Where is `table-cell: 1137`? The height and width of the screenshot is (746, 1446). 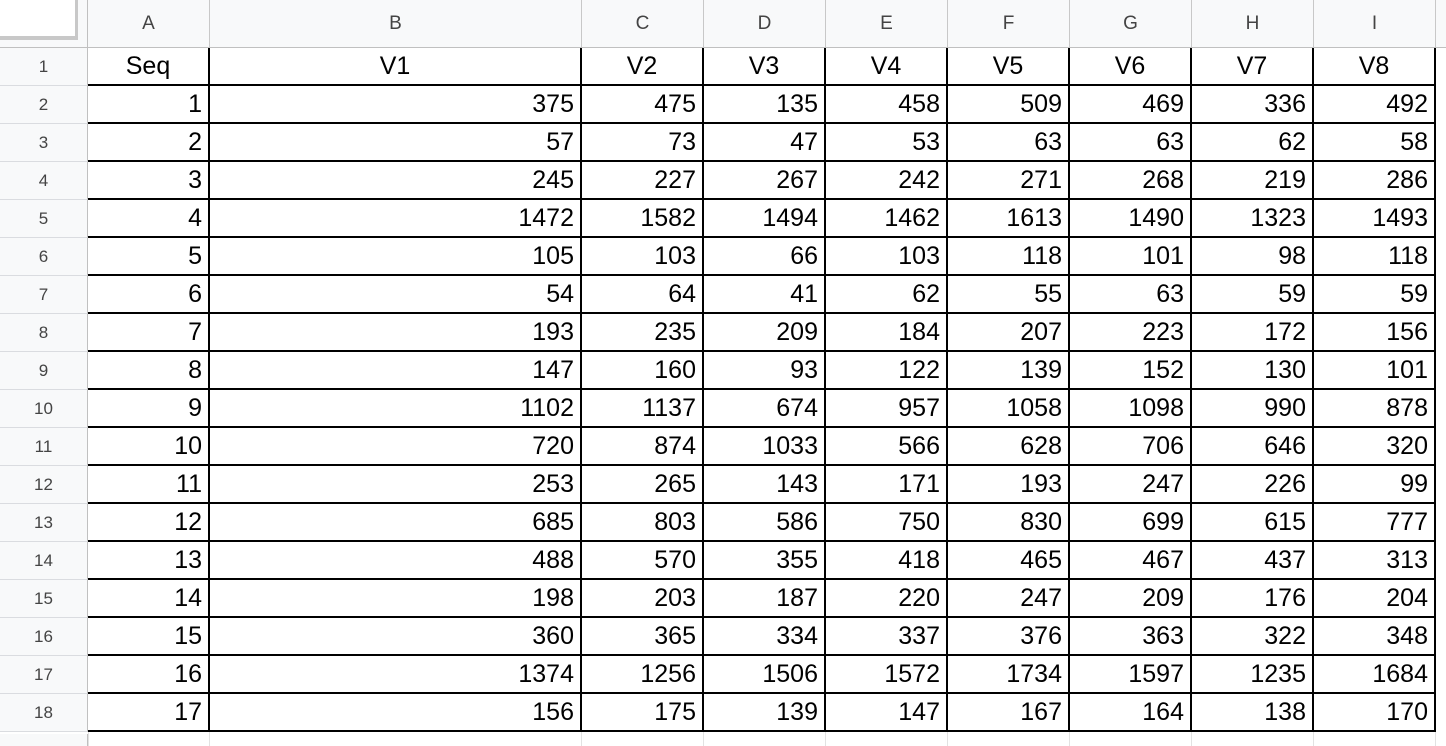 table-cell: 1137 is located at coordinates (643, 409).